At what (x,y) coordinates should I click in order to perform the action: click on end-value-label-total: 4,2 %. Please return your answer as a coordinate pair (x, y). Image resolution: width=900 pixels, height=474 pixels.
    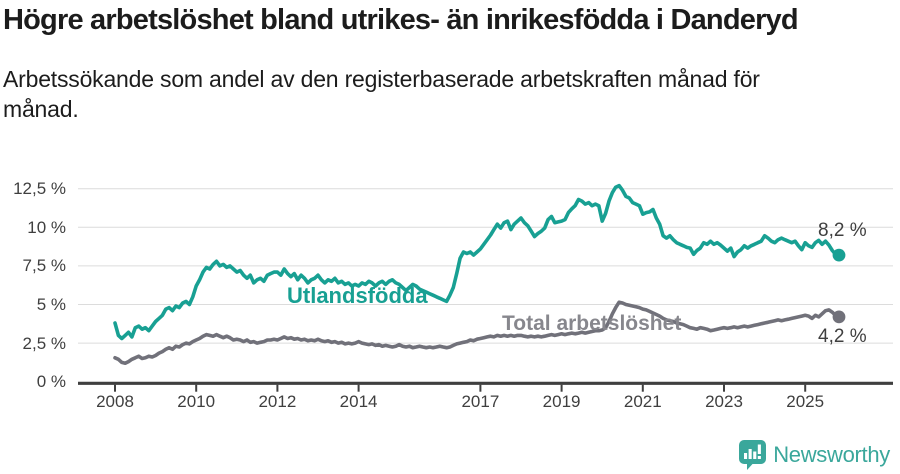
    Looking at the image, I should click on (842, 336).